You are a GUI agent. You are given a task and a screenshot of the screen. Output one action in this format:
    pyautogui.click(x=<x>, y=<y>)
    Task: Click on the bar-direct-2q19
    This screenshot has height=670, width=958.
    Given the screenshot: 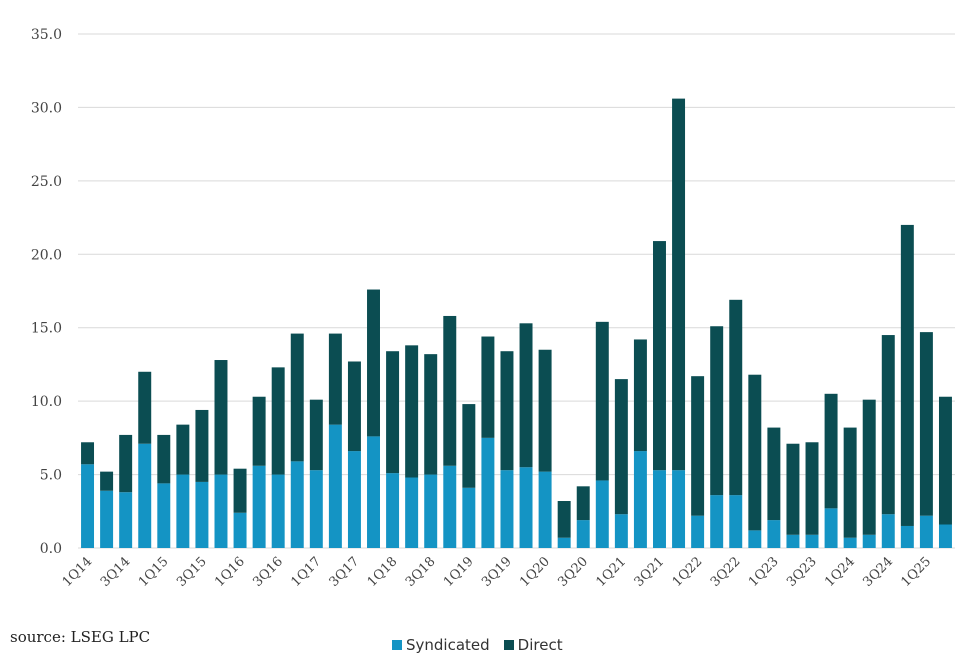 What is the action you would take?
    pyautogui.click(x=488, y=387)
    